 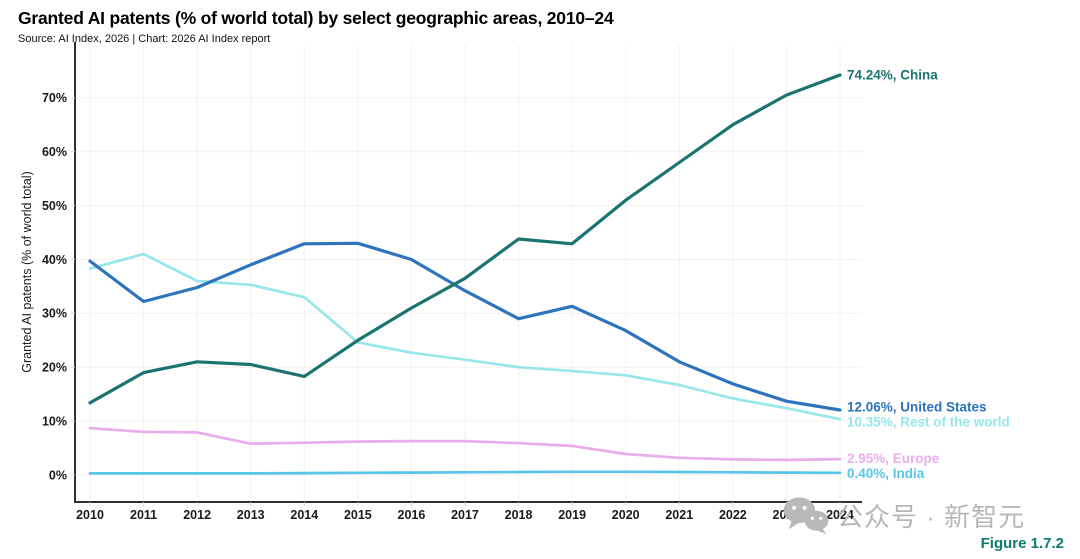 What do you see at coordinates (465, 515) in the screenshot?
I see `x-tick-label: 2017` at bounding box center [465, 515].